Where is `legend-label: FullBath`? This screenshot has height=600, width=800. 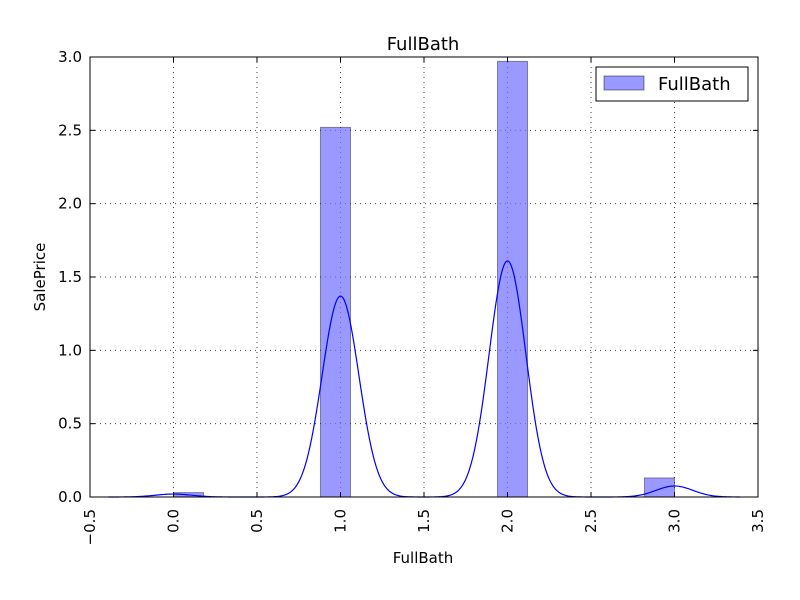 legend-label: FullBath is located at coordinates (694, 84).